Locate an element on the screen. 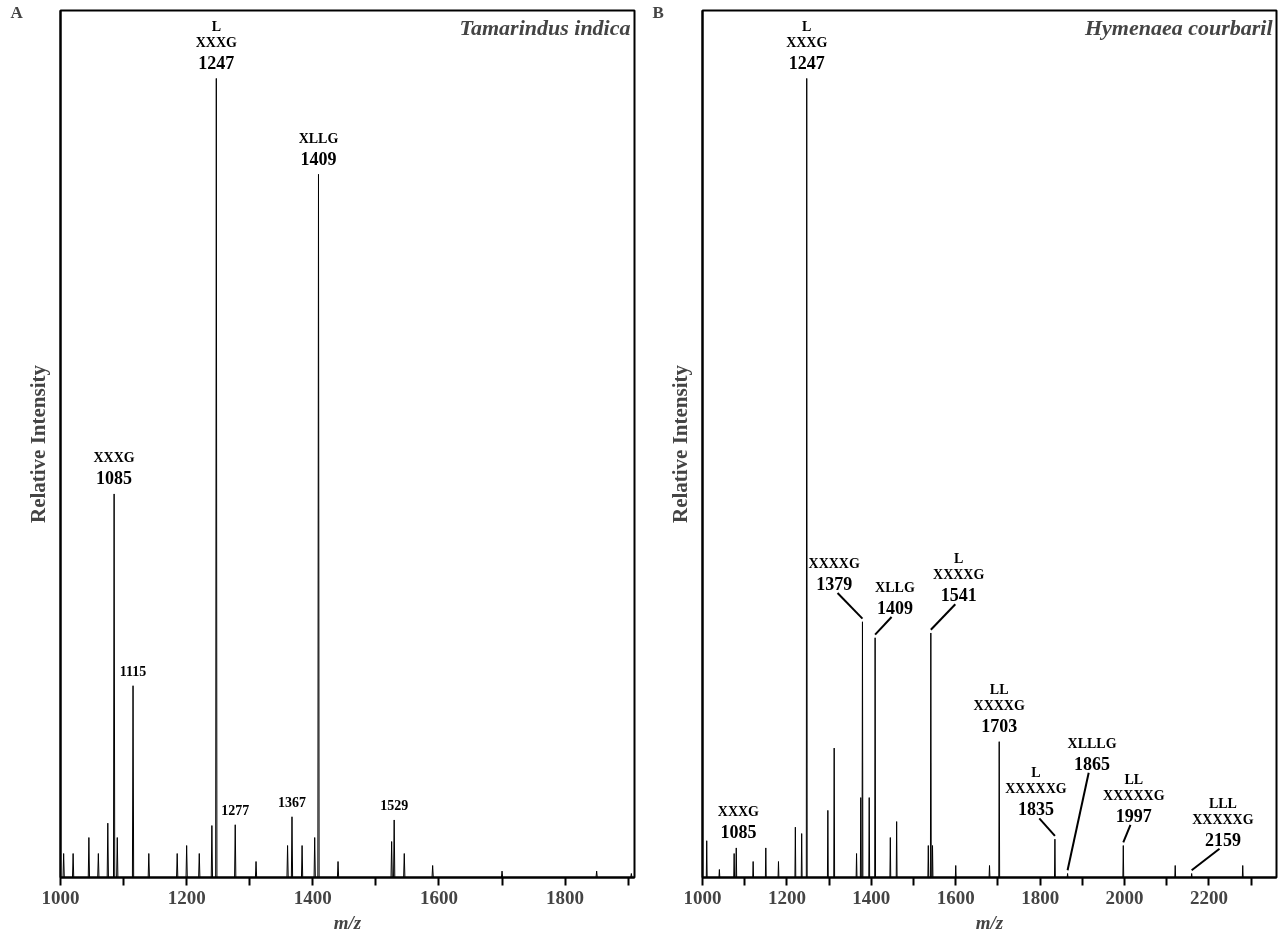 The image size is (1284, 939). annotation: XLLLG 1865 is located at coordinates (1092, 754).